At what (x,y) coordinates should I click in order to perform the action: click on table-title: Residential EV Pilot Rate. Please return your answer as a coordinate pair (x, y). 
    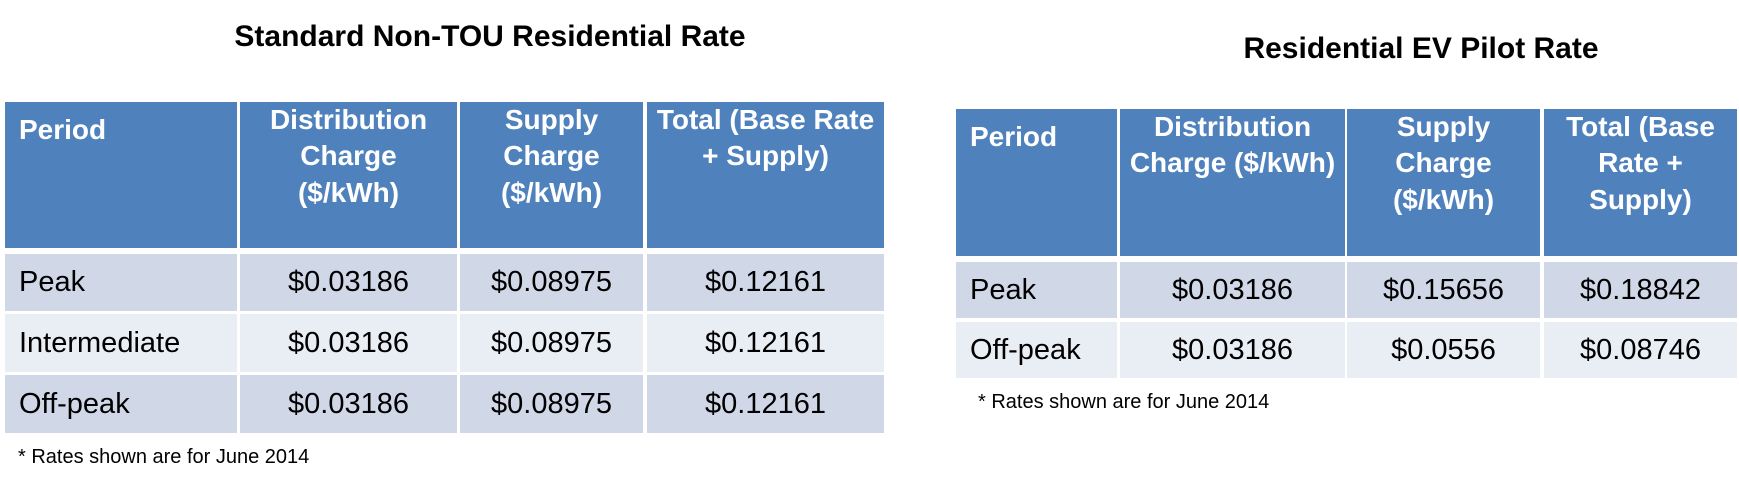
    Looking at the image, I should click on (1421, 48).